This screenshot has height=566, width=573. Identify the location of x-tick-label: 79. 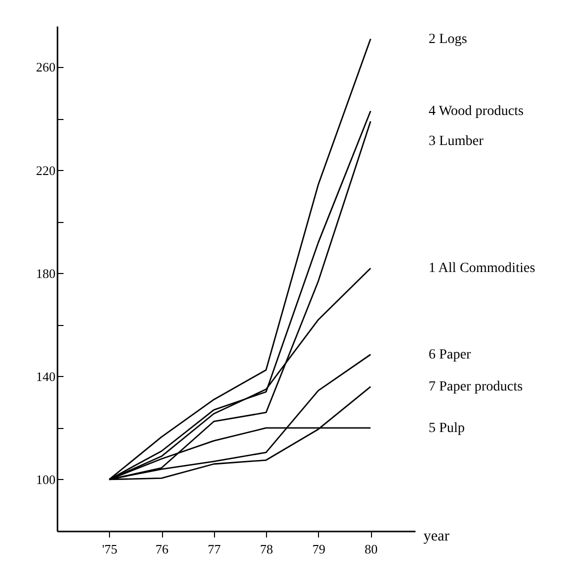
(319, 549).